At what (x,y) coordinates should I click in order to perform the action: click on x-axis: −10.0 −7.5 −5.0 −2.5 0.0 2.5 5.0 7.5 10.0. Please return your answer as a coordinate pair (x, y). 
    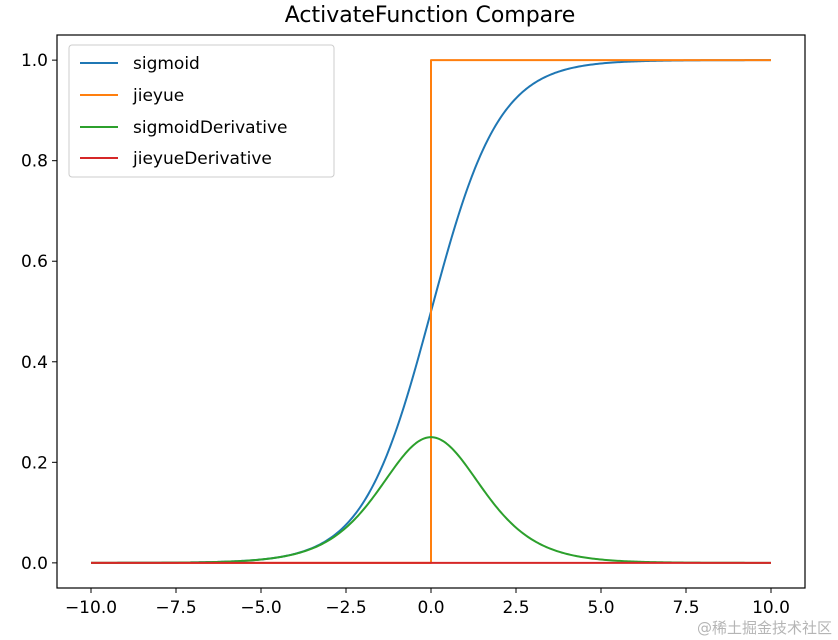
    Looking at the image, I should click on (427, 603).